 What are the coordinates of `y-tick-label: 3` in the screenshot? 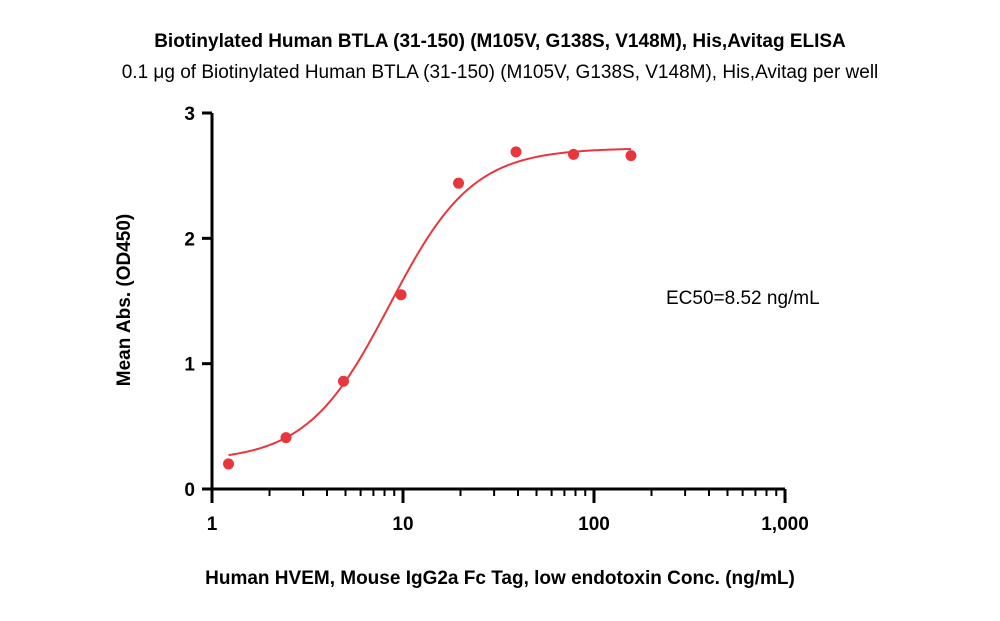 It's located at (189, 114).